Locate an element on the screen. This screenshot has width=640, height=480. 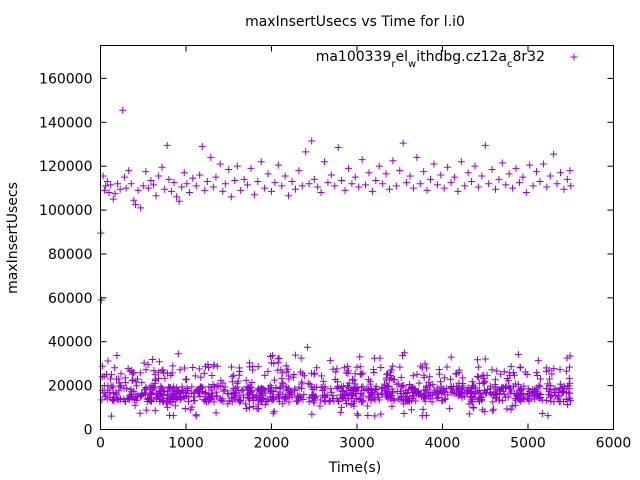
x-axis-label: Time(s) is located at coordinates (354, 468).